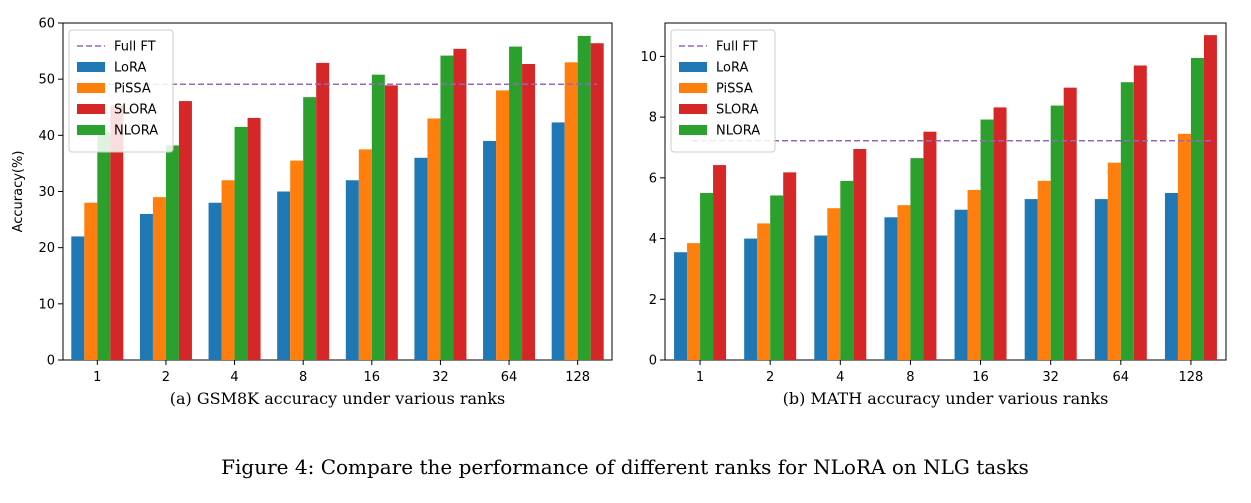 The width and height of the screenshot is (1251, 503). Describe the element at coordinates (166, 377) in the screenshot. I see `x-tick-label: 2` at that location.